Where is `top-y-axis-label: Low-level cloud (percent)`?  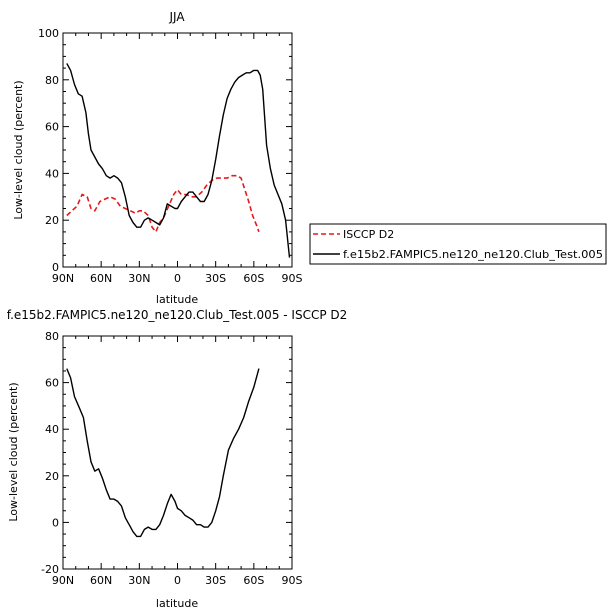 top-y-axis-label: Low-level cloud (percent) is located at coordinates (18, 149).